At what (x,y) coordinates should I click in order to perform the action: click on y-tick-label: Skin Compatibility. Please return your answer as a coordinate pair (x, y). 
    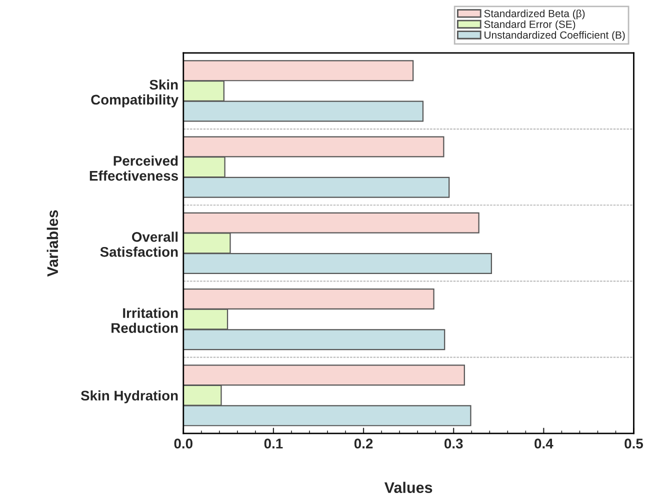
    Looking at the image, I should click on (134, 93).